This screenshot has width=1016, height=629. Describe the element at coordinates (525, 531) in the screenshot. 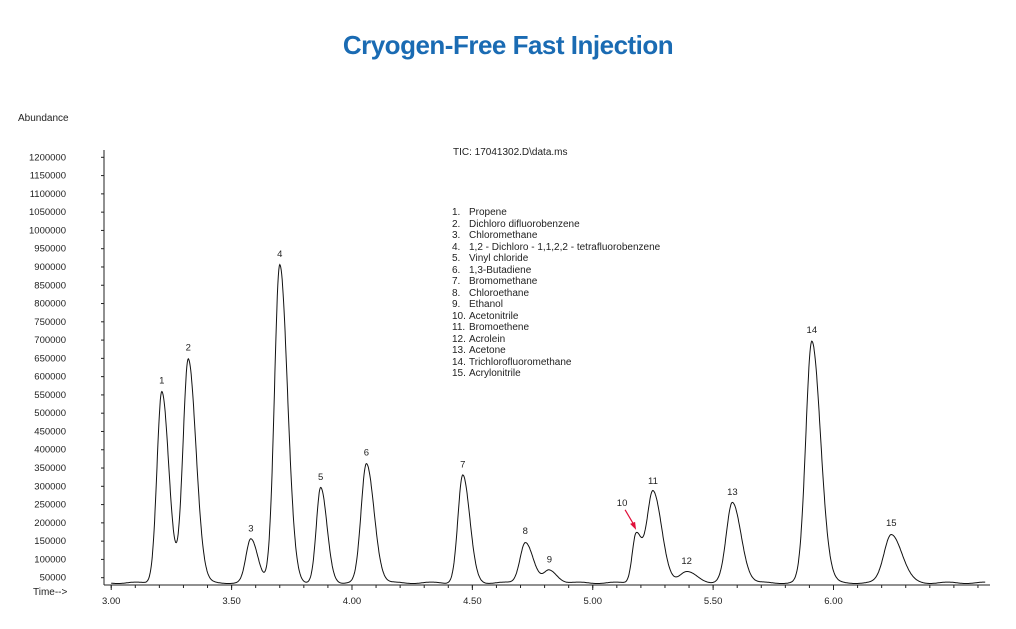

I see `peak-label: 8` at that location.